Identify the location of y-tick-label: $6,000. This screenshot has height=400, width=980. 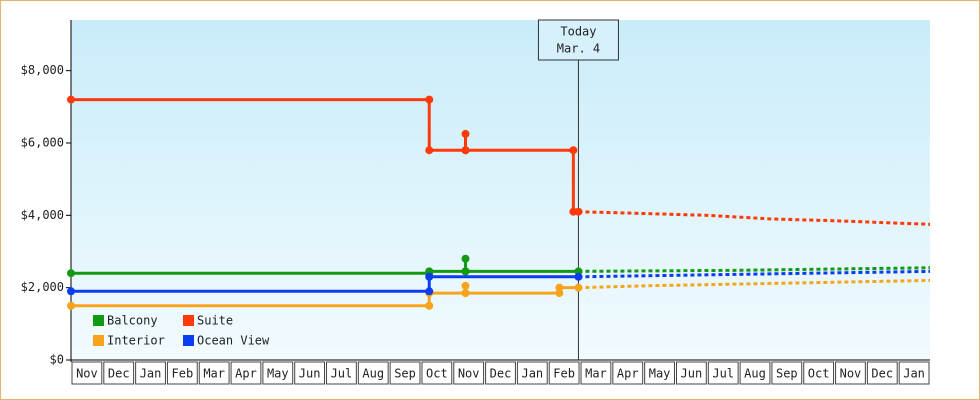
(42, 142).